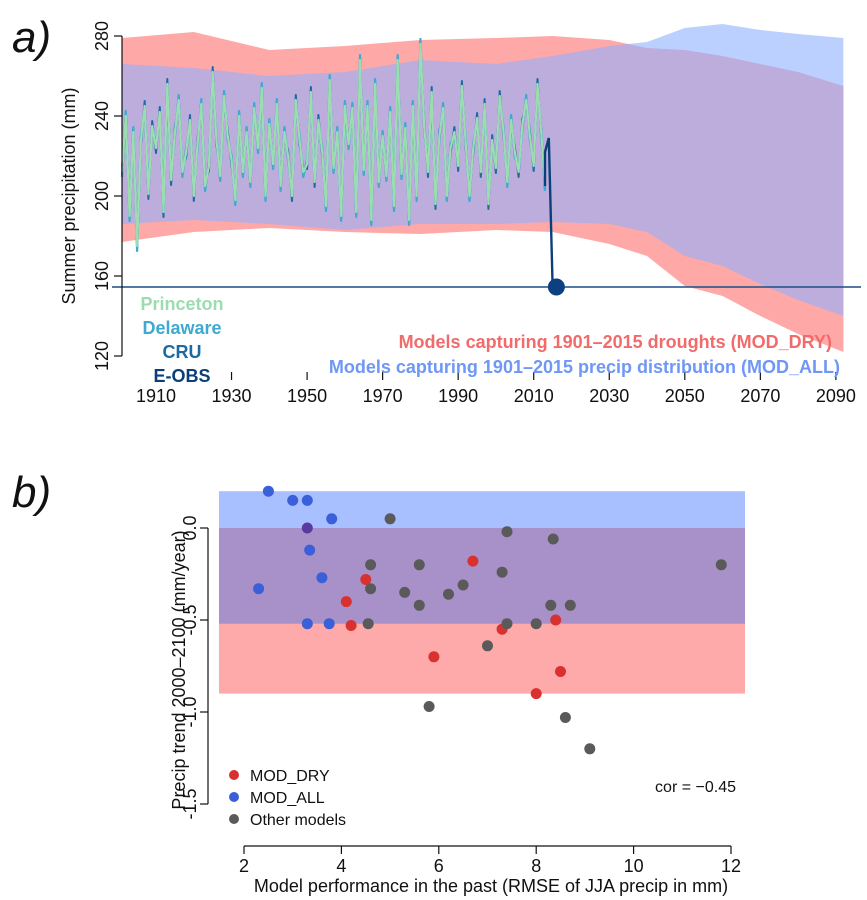 The image size is (867, 900). What do you see at coordinates (556, 287) in the screenshot?
I see `drought-marker` at bounding box center [556, 287].